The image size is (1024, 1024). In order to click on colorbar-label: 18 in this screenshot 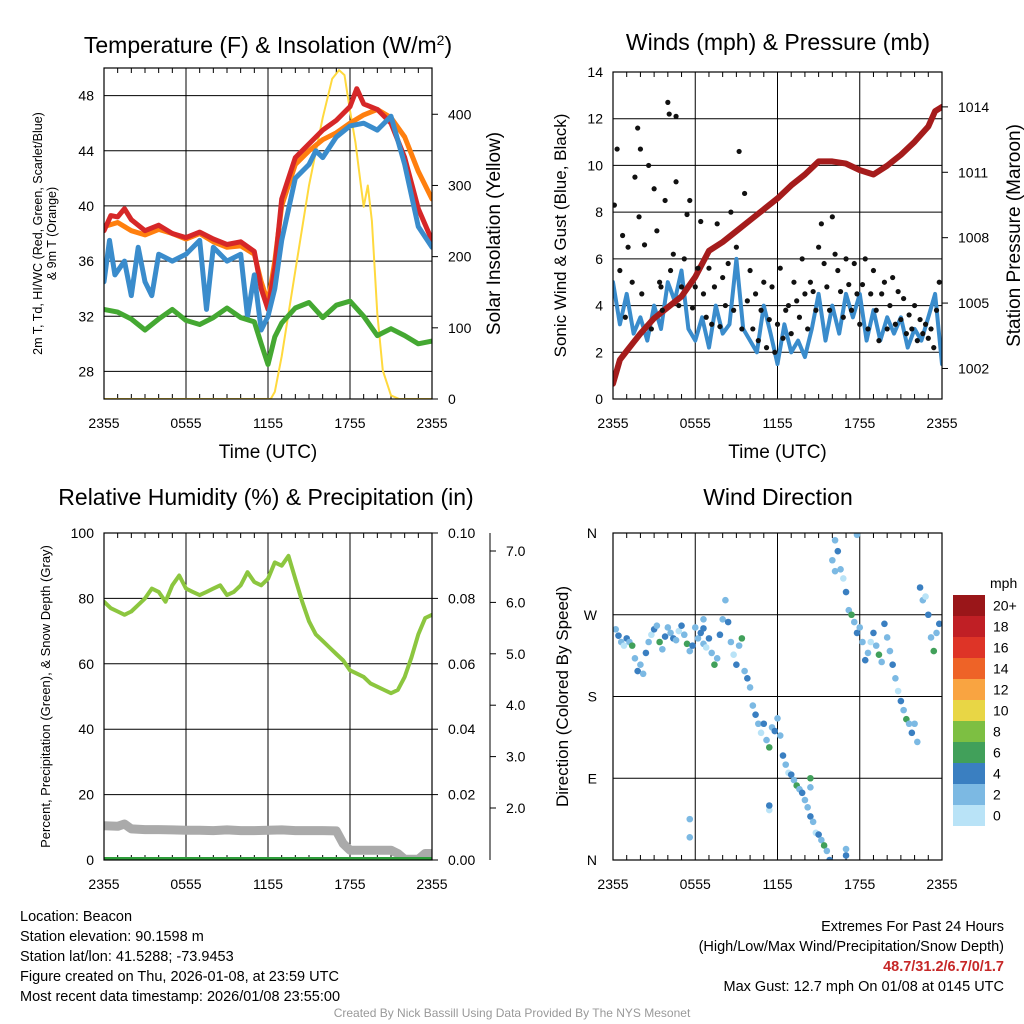, I will do `click(1001, 627)`.